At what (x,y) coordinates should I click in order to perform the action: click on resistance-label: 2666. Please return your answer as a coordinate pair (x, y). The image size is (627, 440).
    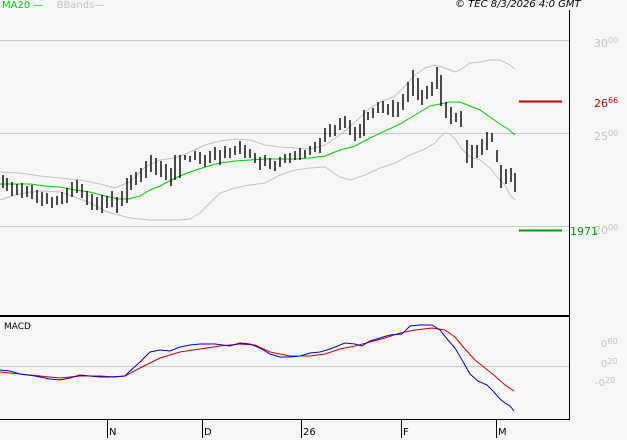
    Looking at the image, I should click on (606, 103).